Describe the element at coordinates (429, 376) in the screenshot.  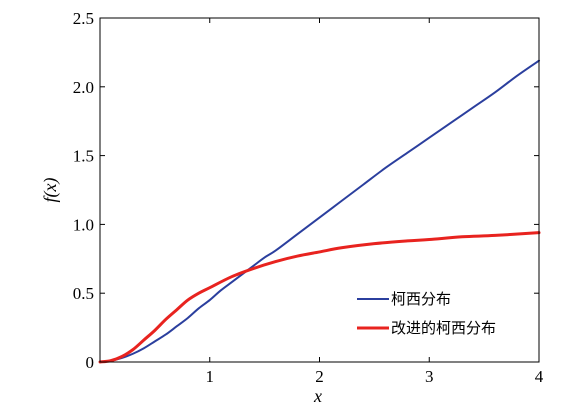
I see `x-tick-label: 3` at that location.